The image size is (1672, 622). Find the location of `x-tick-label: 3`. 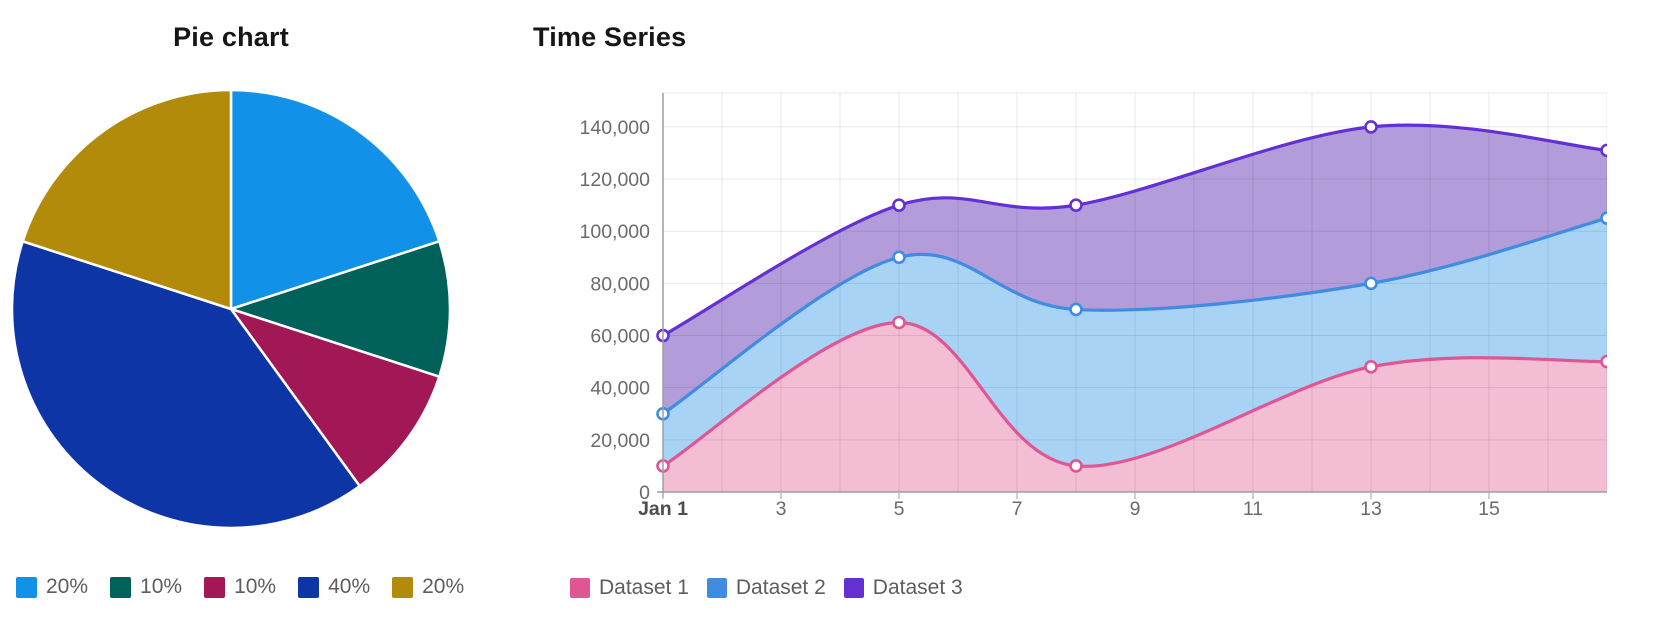

x-tick-label: 3 is located at coordinates (781, 509).